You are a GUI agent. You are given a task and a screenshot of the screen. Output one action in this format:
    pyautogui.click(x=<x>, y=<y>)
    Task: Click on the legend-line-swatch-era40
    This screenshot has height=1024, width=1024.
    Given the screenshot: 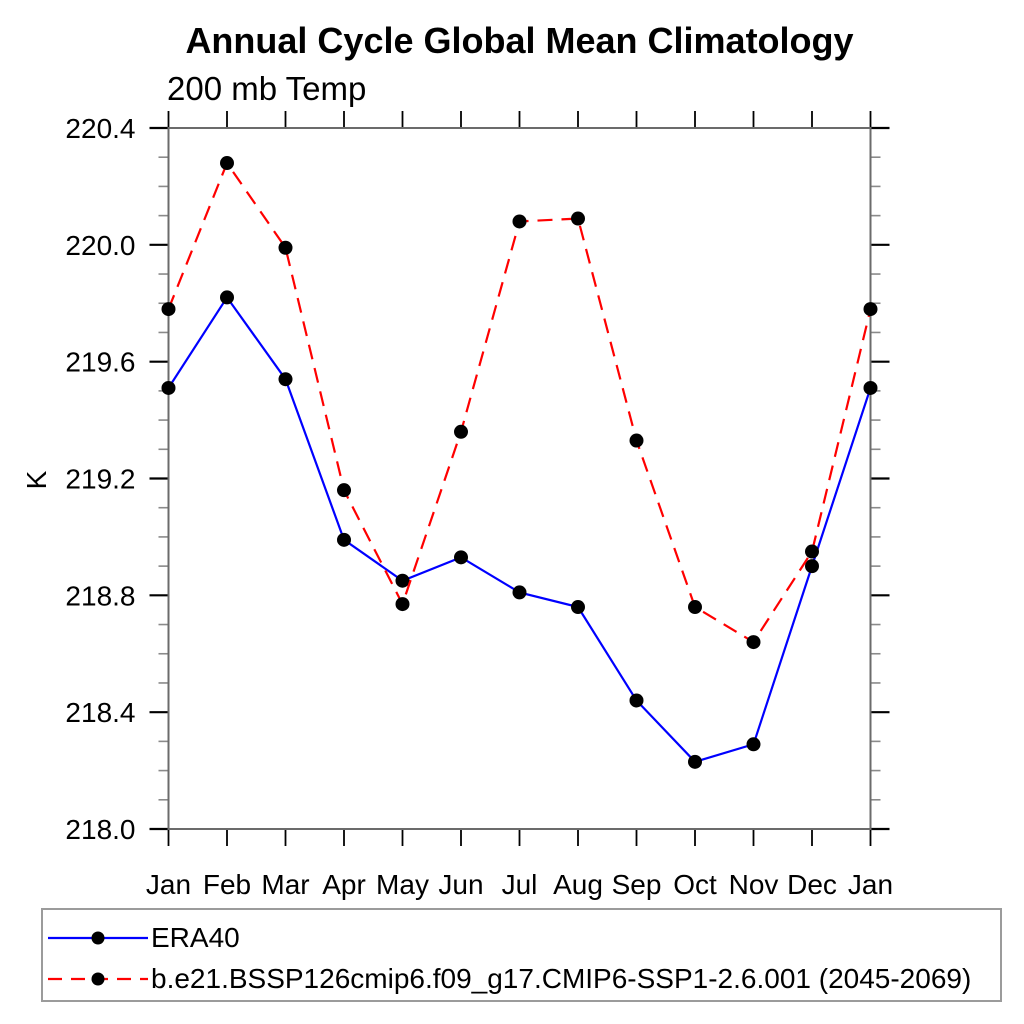 What is the action you would take?
    pyautogui.click(x=98, y=938)
    